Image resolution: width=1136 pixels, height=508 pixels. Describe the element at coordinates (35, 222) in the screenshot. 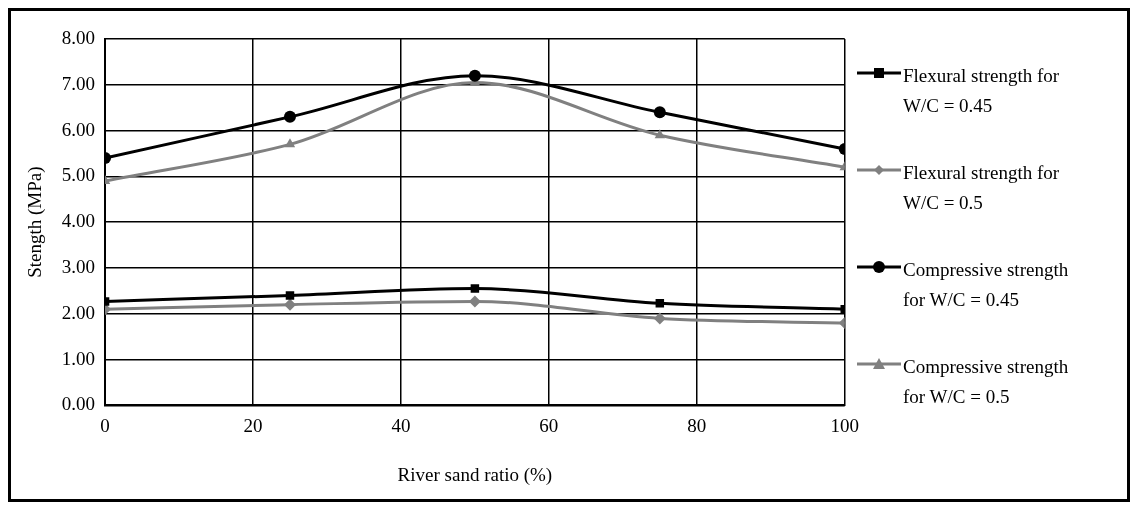

I see `y-axis-title: Stength (MPa)` at that location.